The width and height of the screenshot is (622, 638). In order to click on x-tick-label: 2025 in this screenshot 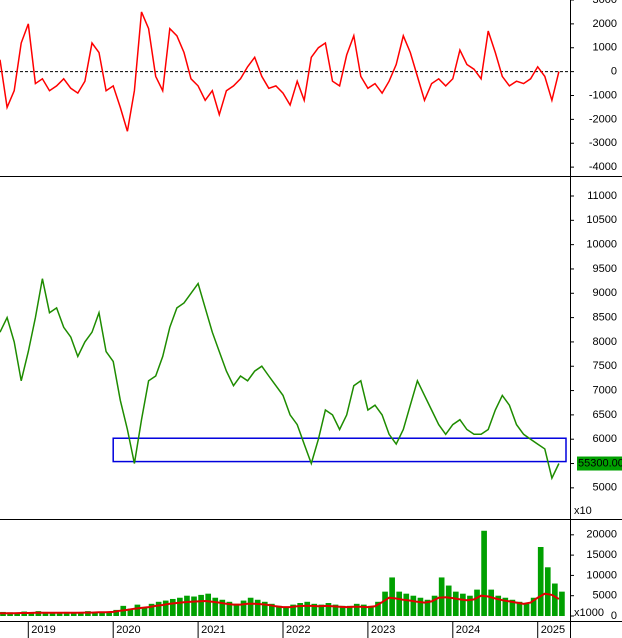, I will do `click(553, 630)`.